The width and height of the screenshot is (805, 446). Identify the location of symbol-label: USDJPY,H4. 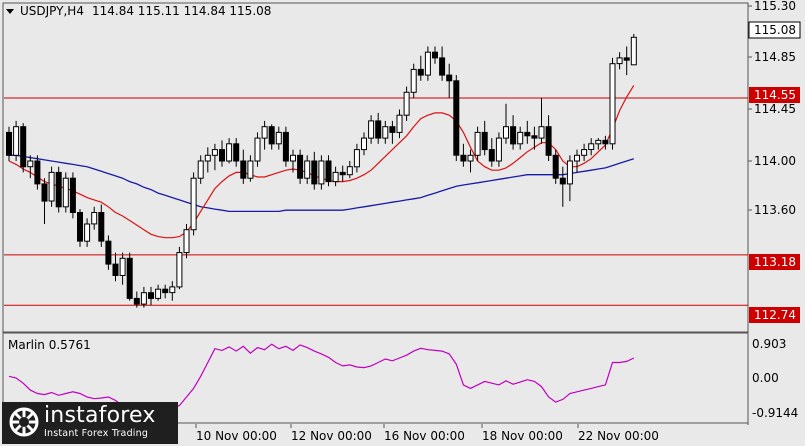
(52, 11).